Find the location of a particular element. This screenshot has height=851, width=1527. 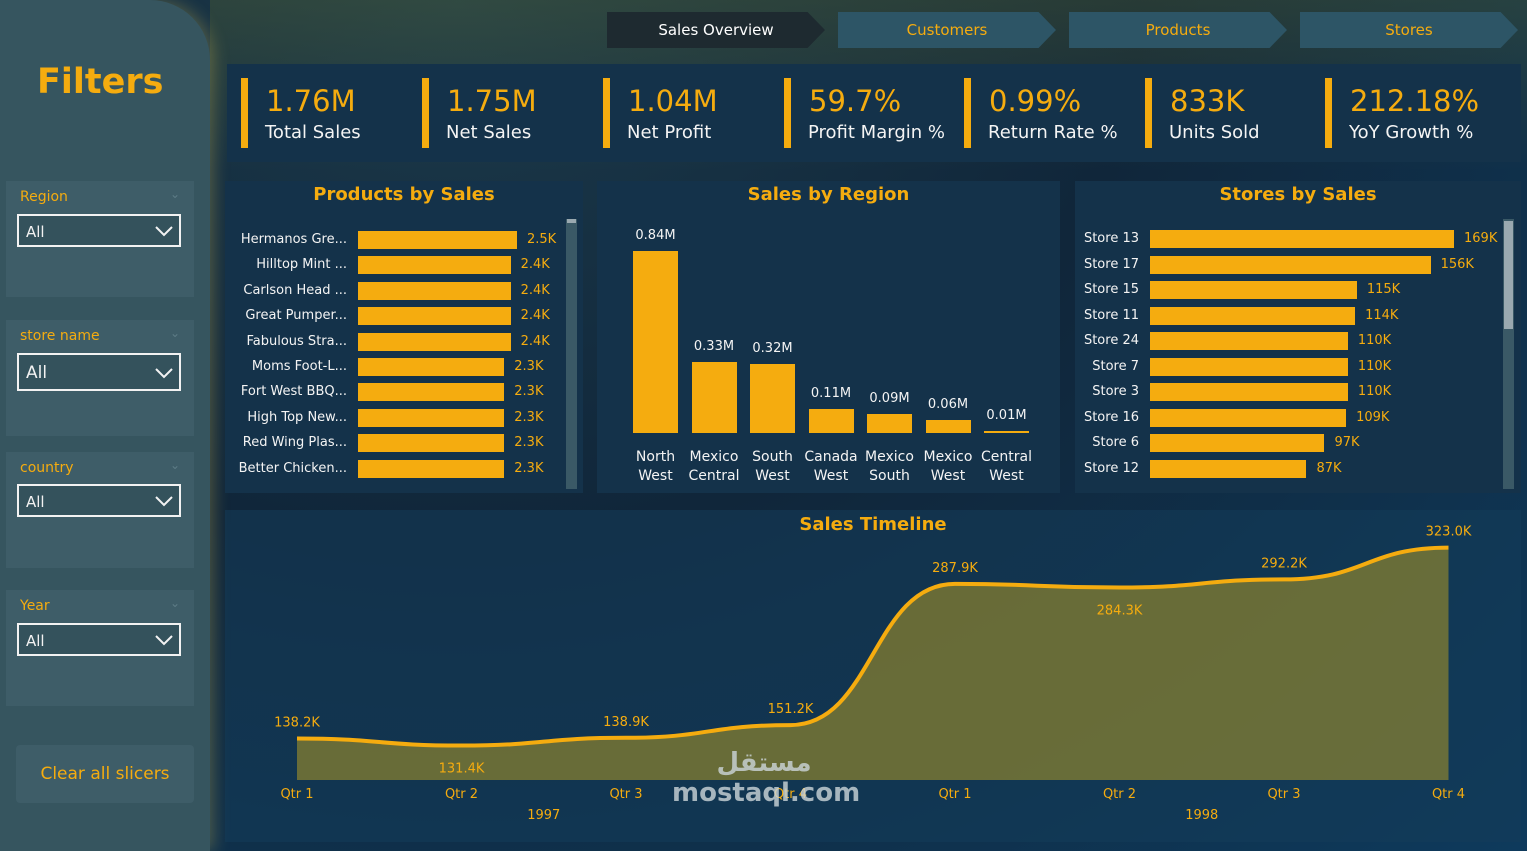

slicer-store-name: store name ⌄ All is located at coordinates (100, 378).